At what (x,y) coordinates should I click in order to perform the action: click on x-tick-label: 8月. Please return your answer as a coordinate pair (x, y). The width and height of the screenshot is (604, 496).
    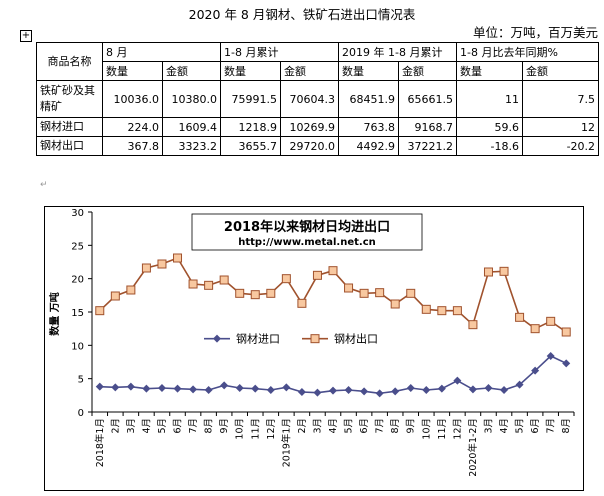
    Looking at the image, I should click on (395, 426).